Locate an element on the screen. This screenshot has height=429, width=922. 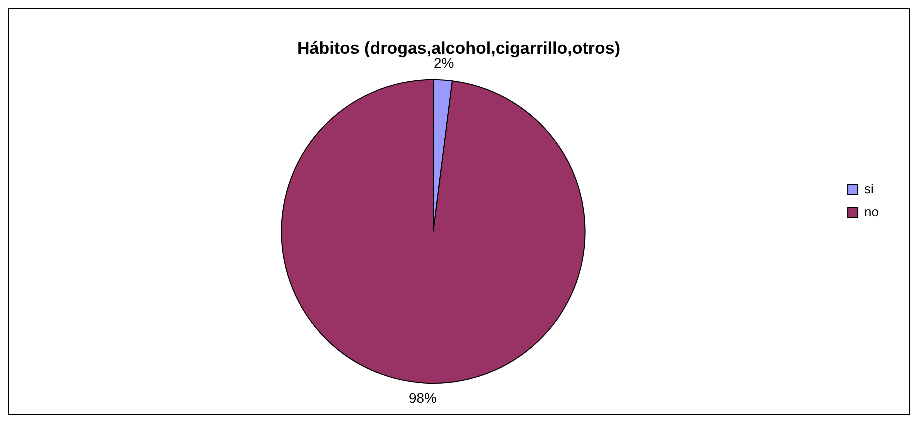
data-label: 98% is located at coordinates (422, 398).